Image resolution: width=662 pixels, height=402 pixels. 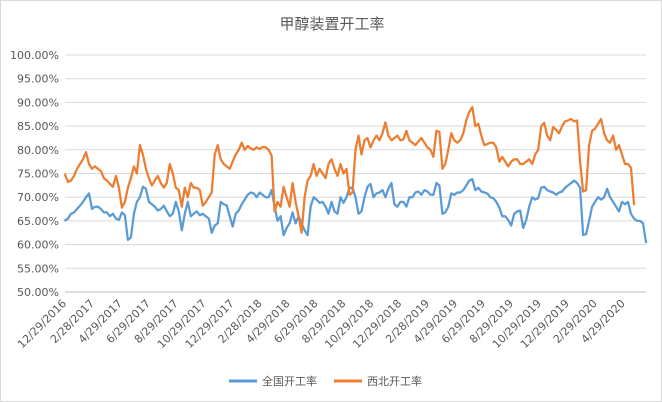 What do you see at coordinates (38, 245) in the screenshot?
I see `y-tick-label: 60.00%` at bounding box center [38, 245].